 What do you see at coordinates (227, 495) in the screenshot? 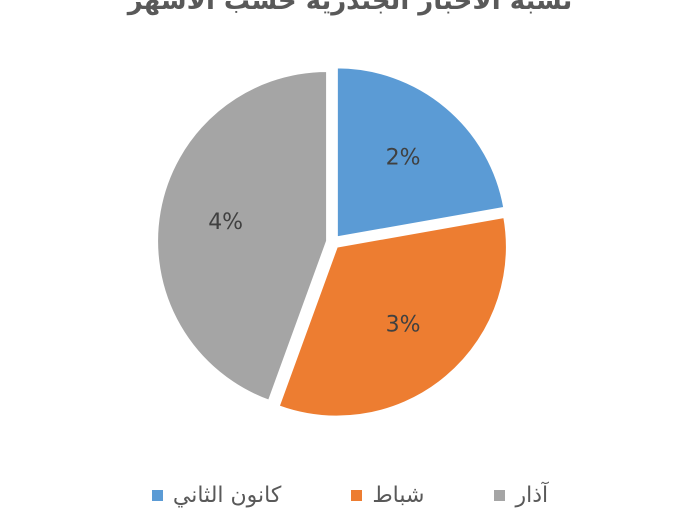
I see `legend-label-1: كانون الثاني` at bounding box center [227, 495].